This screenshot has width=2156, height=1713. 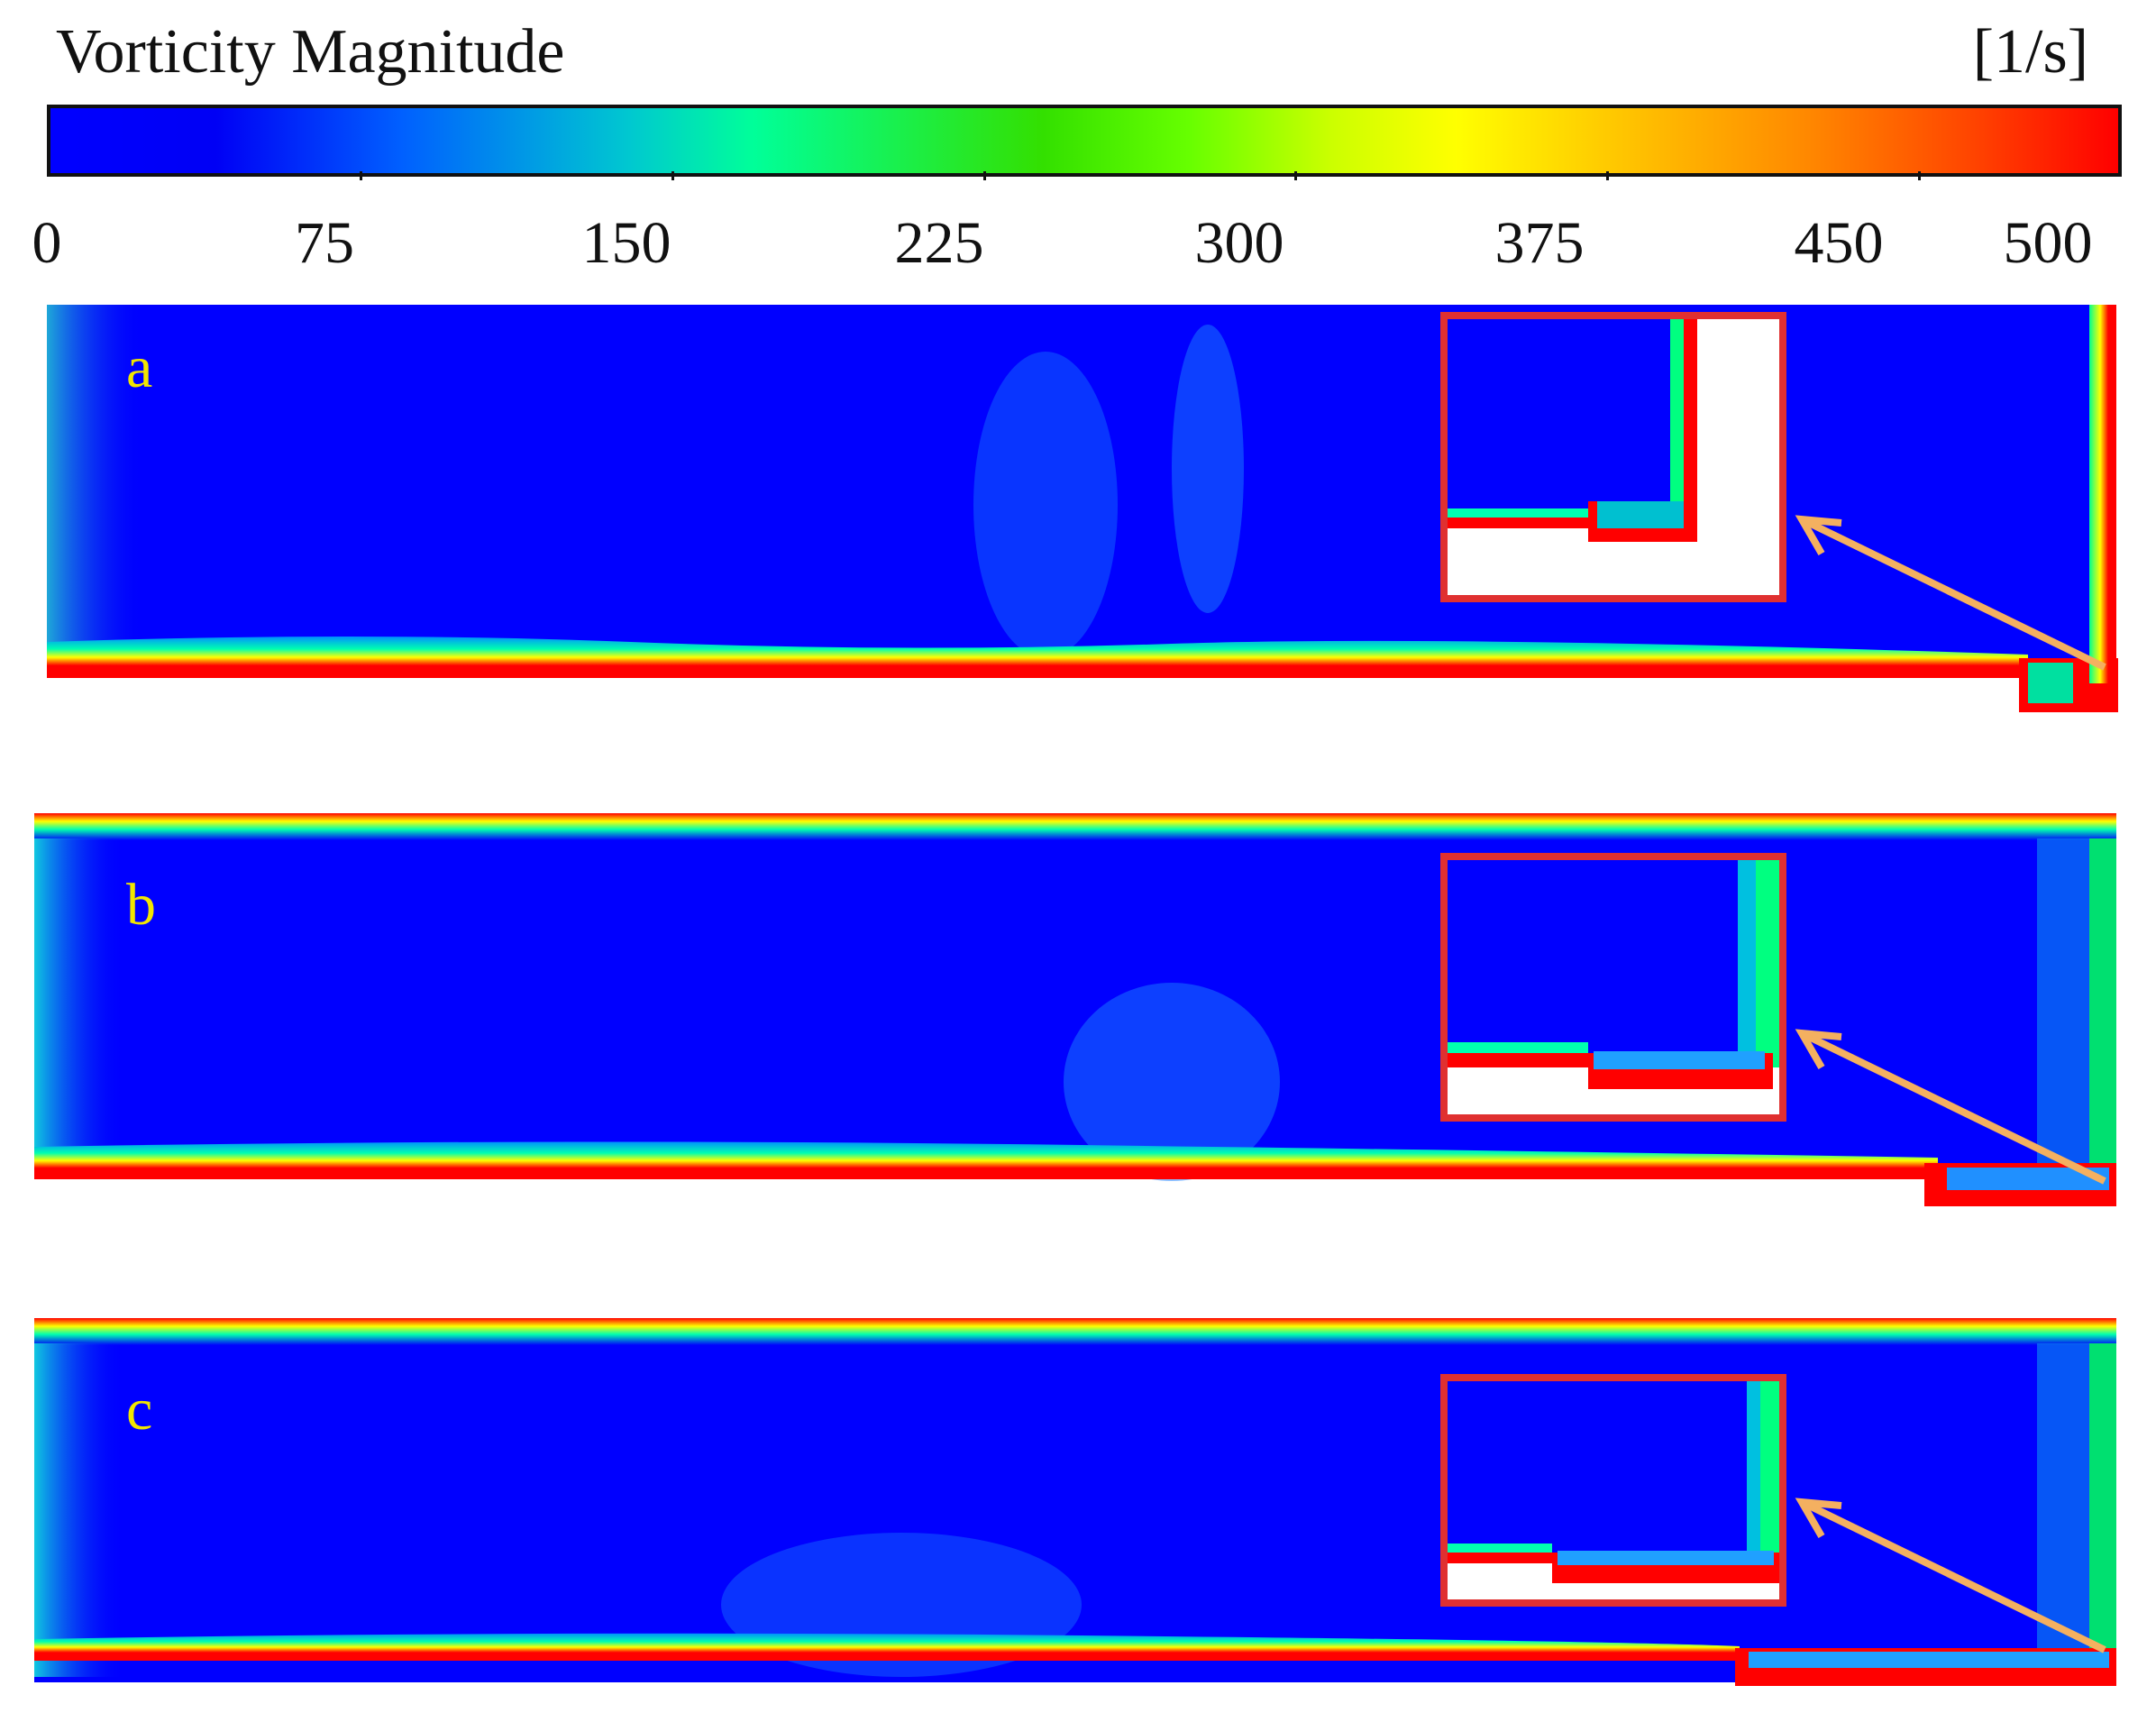 What do you see at coordinates (1950, 593) in the screenshot?
I see `panel-a-arrow` at bounding box center [1950, 593].